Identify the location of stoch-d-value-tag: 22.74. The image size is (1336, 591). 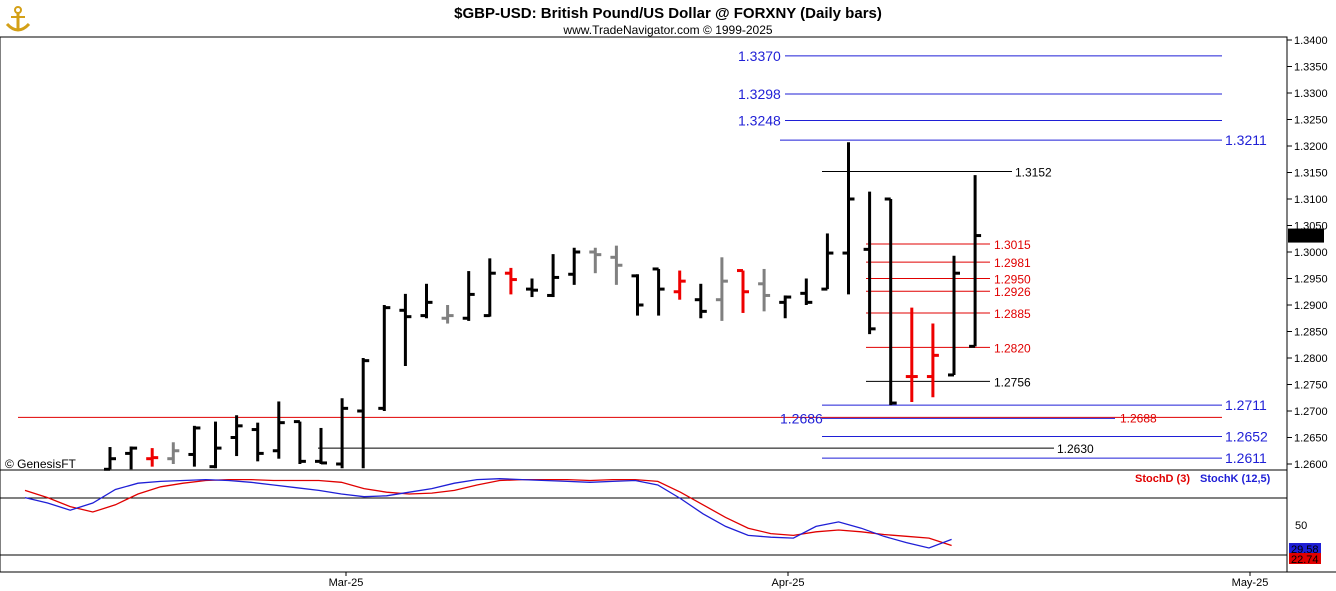
(1305, 559).